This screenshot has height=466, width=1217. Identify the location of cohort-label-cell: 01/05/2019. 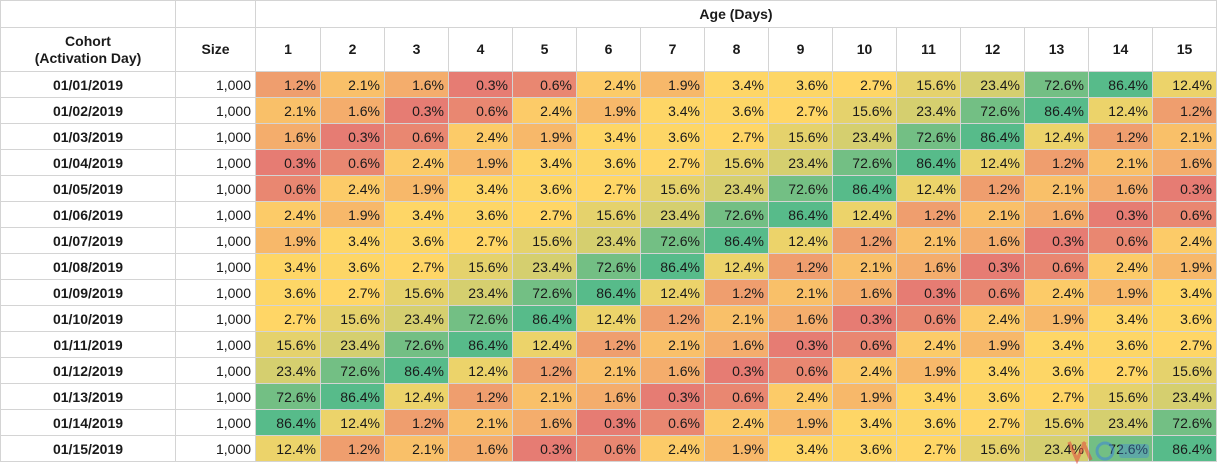
(88, 188).